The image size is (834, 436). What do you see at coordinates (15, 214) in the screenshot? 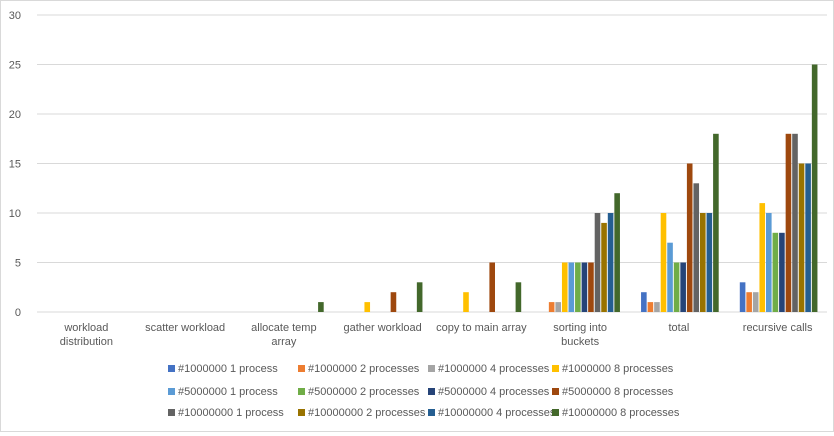
I see `y-tick-label: 10` at bounding box center [15, 214].